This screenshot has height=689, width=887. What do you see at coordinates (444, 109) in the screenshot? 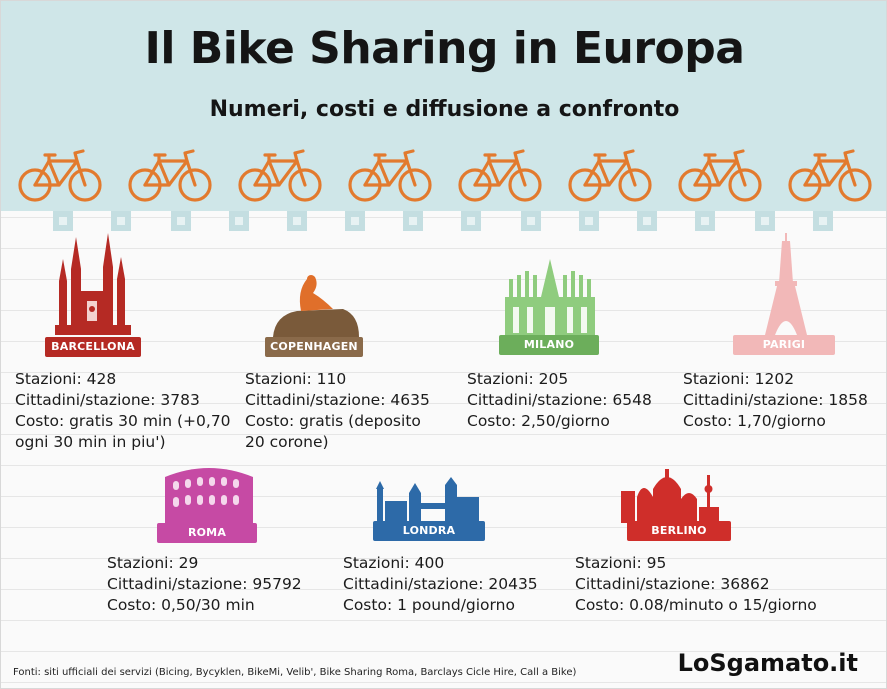
I see `page-subtitle: Numeri, costi e diffusione a confronto` at bounding box center [444, 109].